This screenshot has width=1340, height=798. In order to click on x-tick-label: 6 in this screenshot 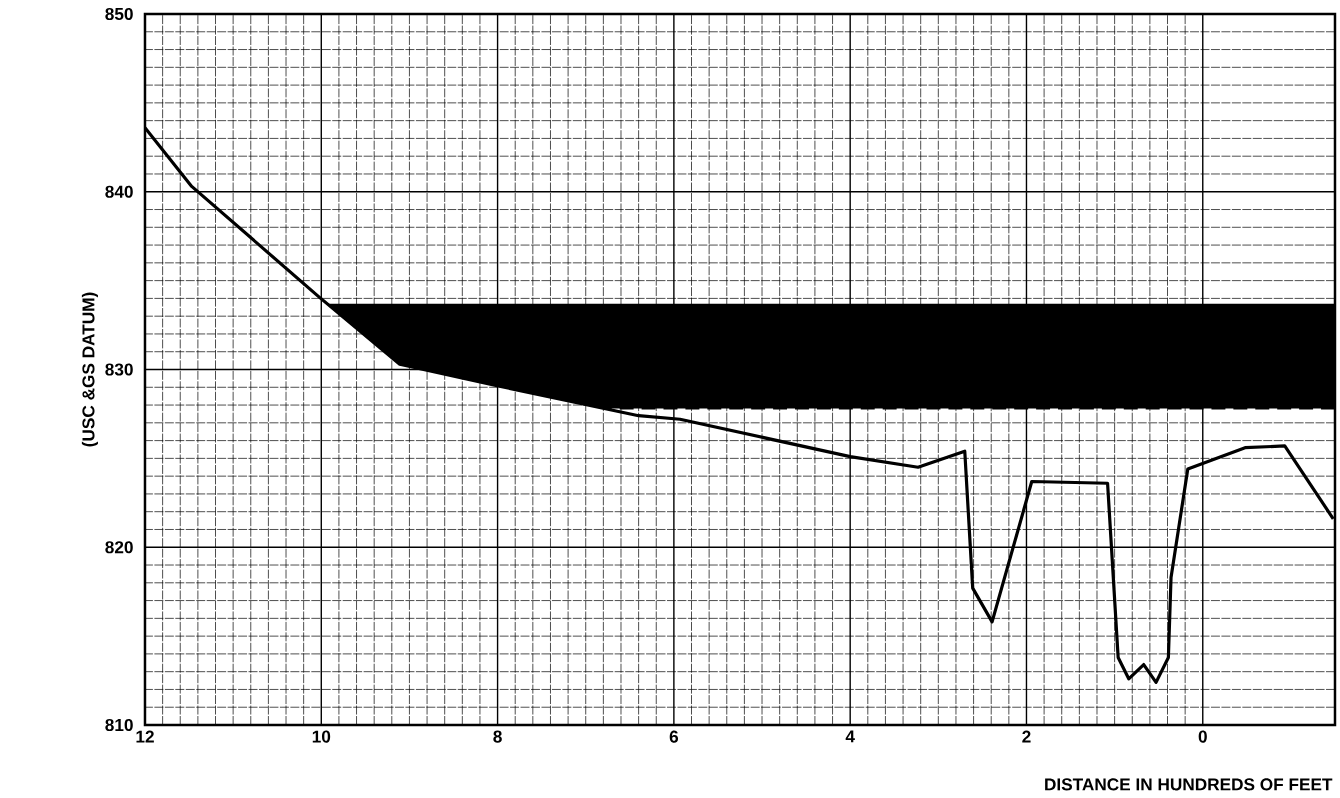, I will do `click(674, 736)`.